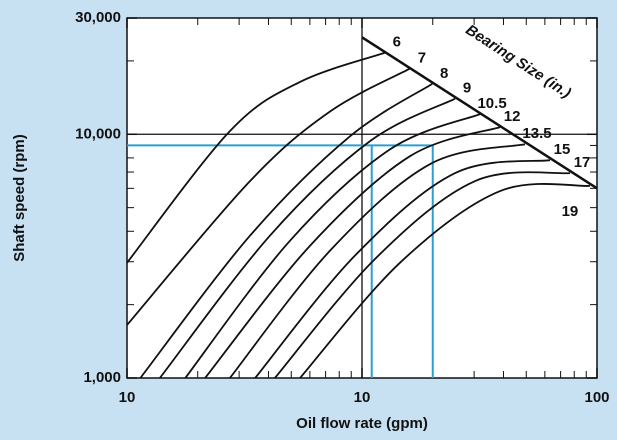 Image resolution: width=617 pixels, height=440 pixels. I want to click on curve-label: 9, so click(467, 88).